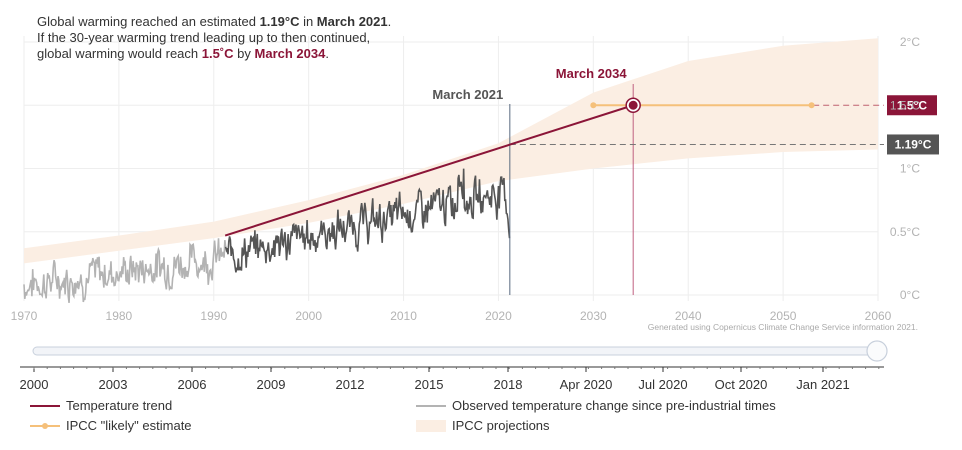  I want to click on slider-tick-label-4: 2012, so click(350, 384).